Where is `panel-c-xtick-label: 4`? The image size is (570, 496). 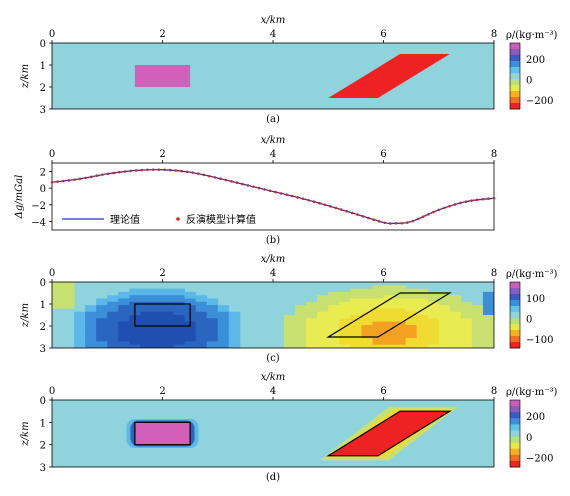
panel-c-xtick-label: 4 is located at coordinates (273, 273).